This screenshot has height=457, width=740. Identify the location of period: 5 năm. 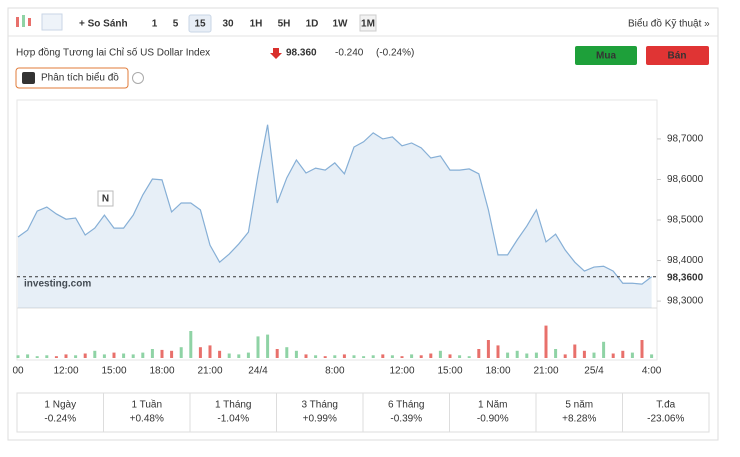
(579, 405).